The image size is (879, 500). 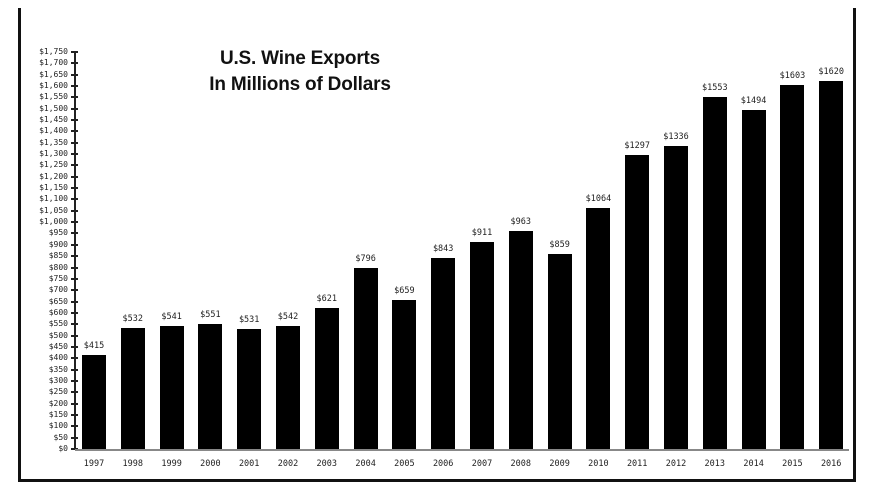 I want to click on x-tick-label: 1999, so click(x=171, y=464).